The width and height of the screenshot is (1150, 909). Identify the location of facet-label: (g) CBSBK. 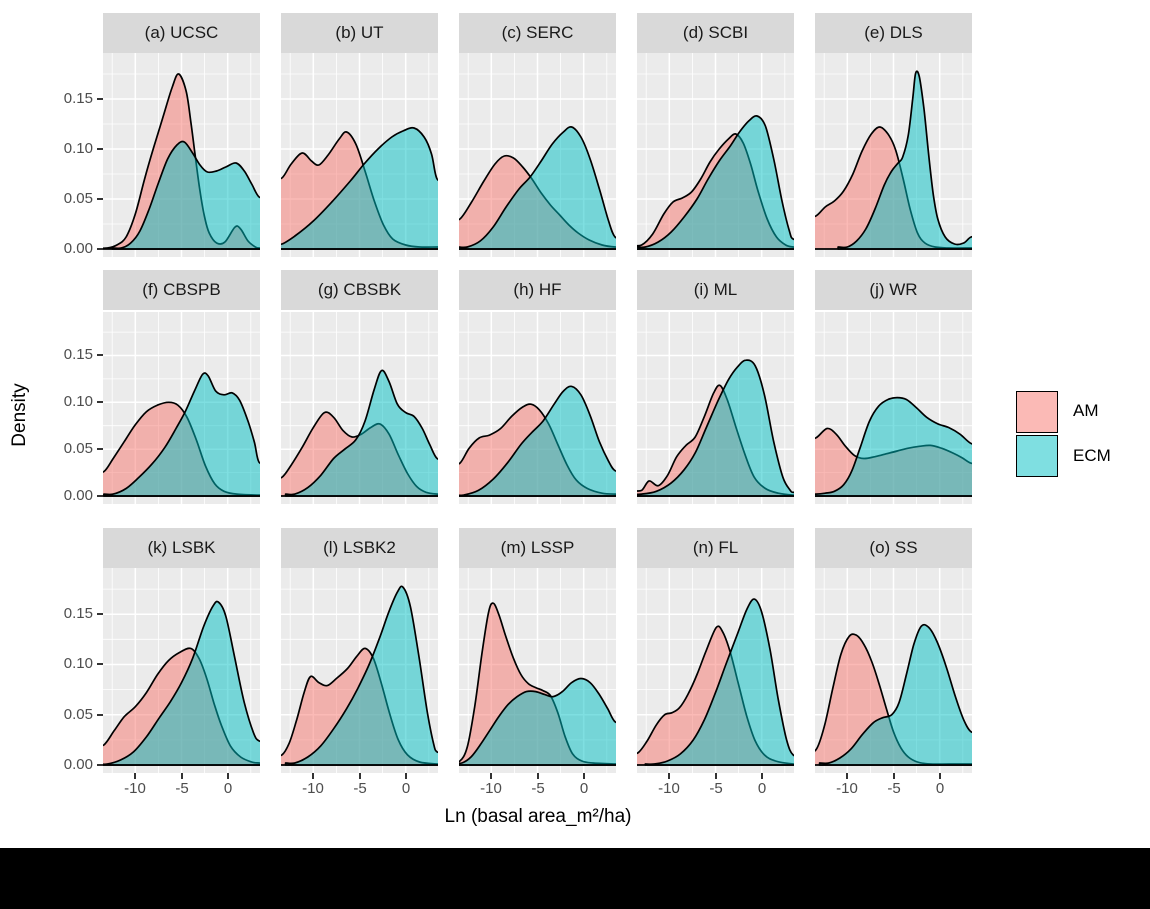
(359, 289).